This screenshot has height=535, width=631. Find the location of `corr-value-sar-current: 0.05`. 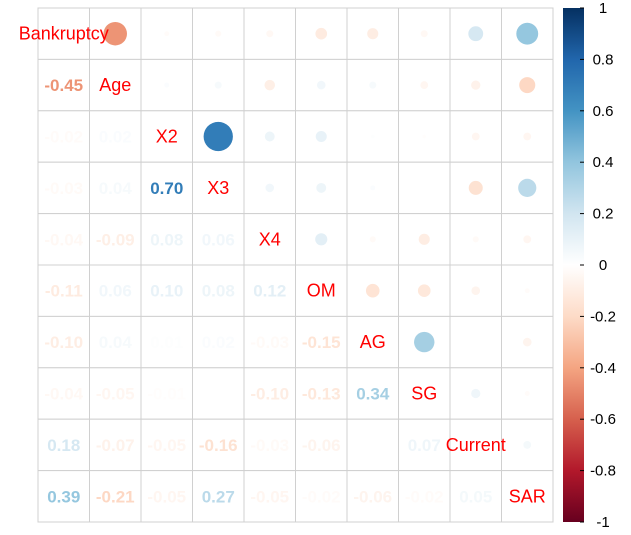

corr-value-sar-current: 0.05 is located at coordinates (475, 496).